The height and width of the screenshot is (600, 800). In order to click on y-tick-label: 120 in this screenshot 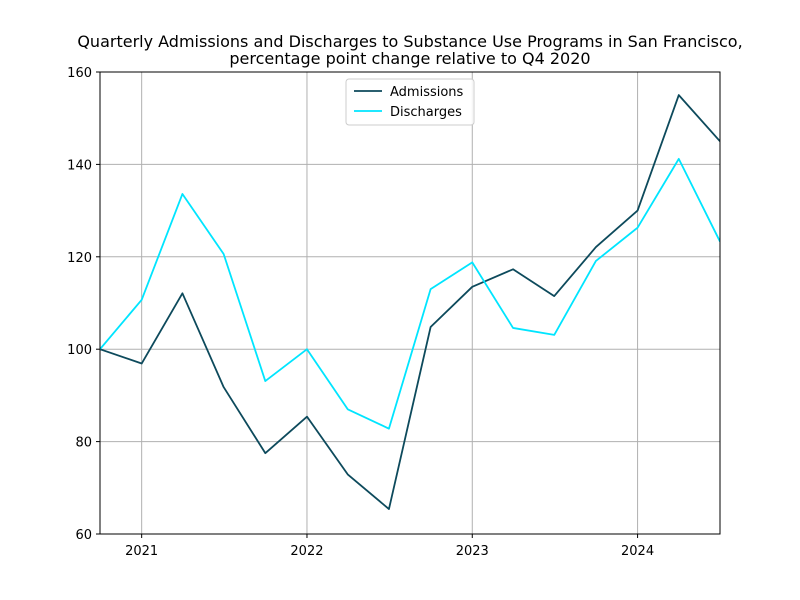, I will do `click(79, 258)`.